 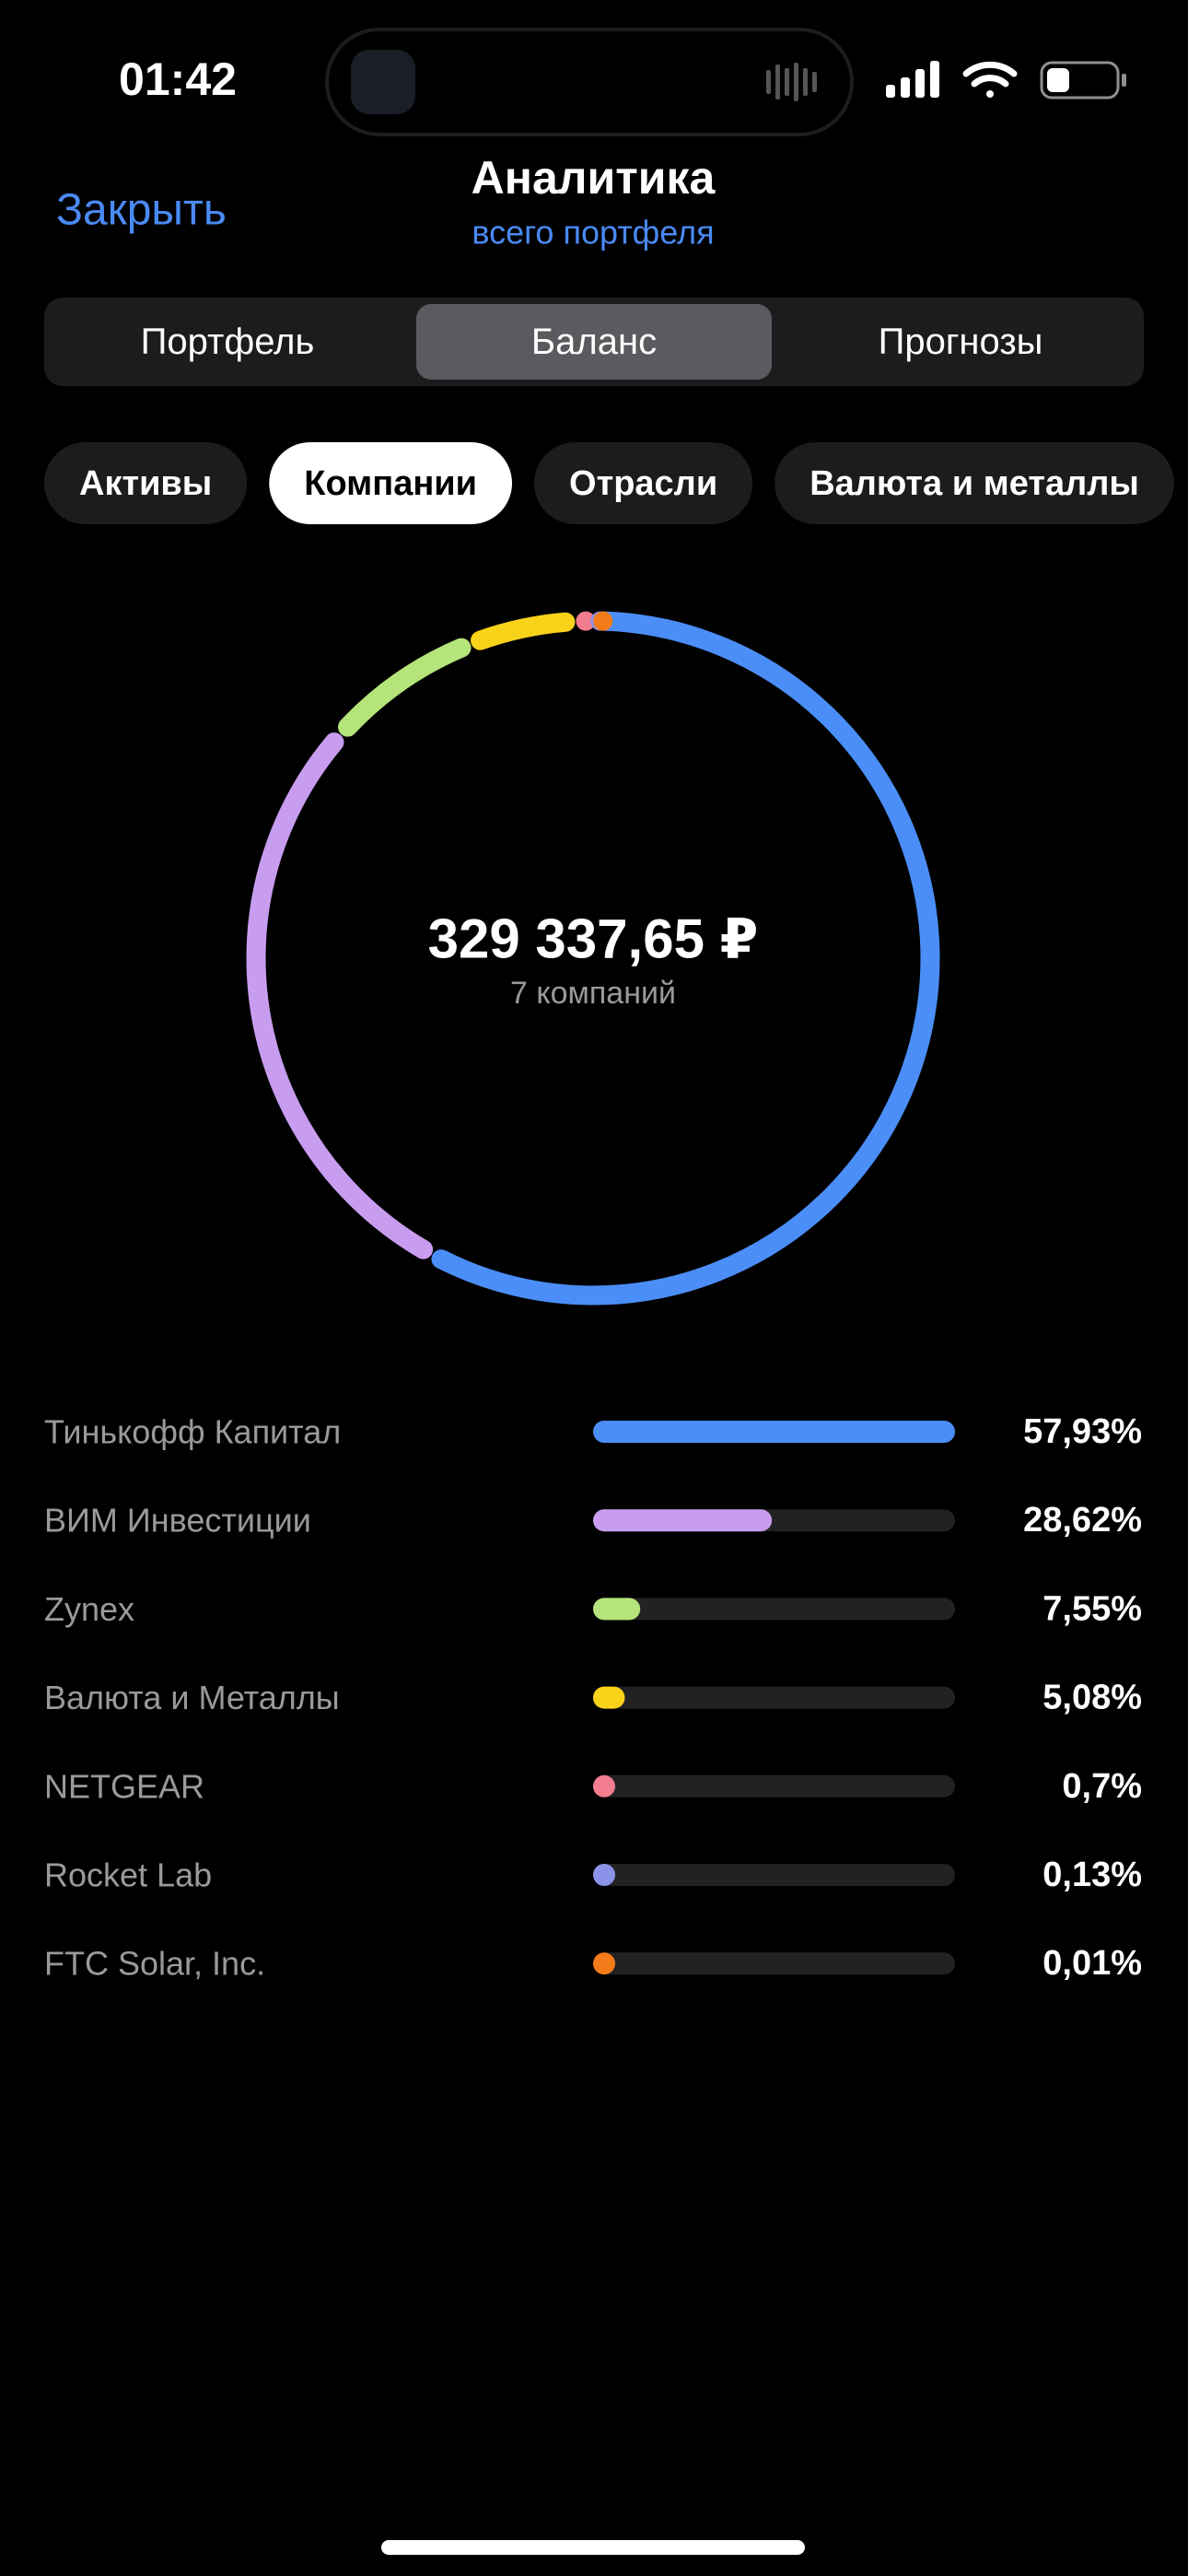 What do you see at coordinates (178, 79) in the screenshot?
I see `status-time: 01:42` at bounding box center [178, 79].